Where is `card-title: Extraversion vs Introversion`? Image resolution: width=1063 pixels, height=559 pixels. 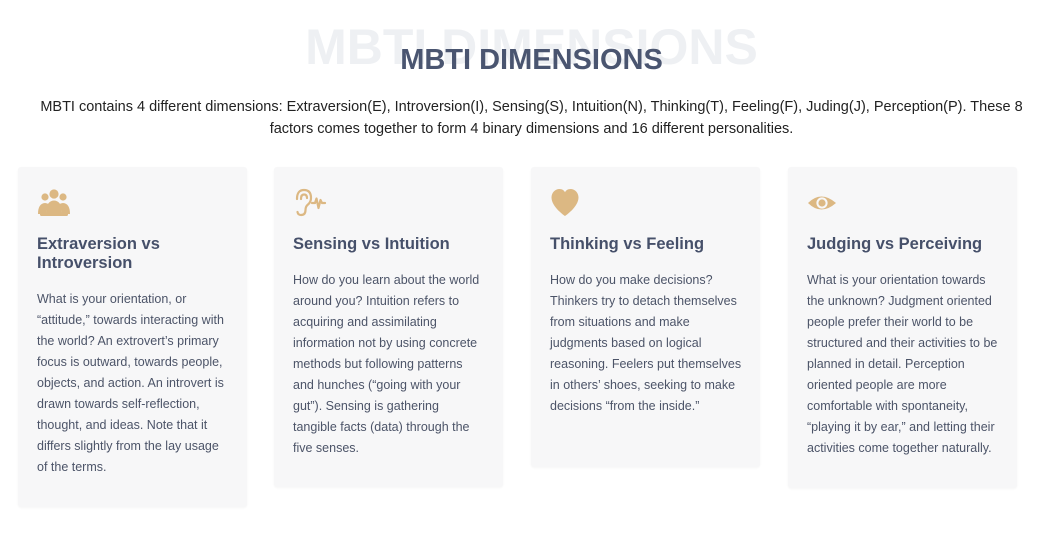
card-title: Extraversion vs Introversion is located at coordinates (98, 253).